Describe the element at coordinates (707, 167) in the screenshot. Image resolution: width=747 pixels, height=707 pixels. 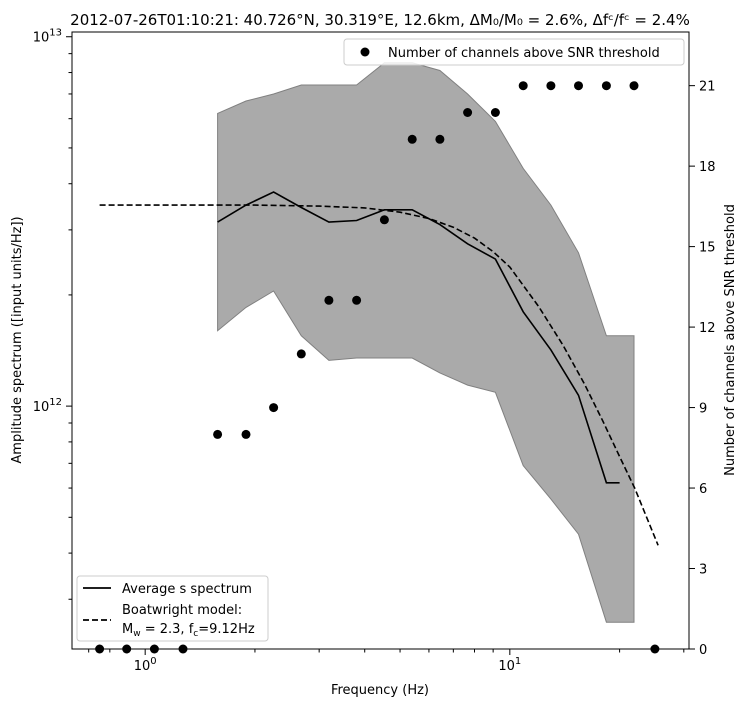
I see `y2-tick-label: 18` at that location.